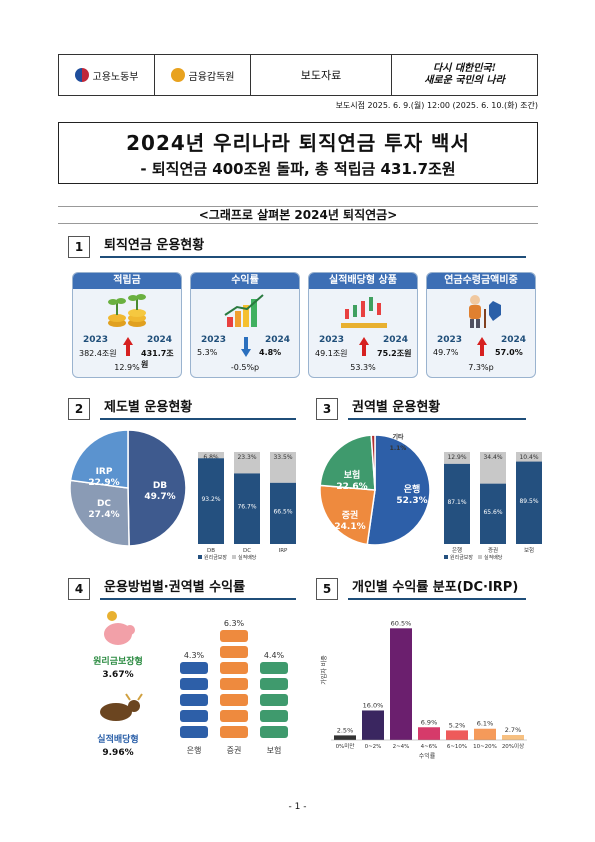  Describe the element at coordinates (246, 311) in the screenshot. I see `growth-bars-icon` at that location.